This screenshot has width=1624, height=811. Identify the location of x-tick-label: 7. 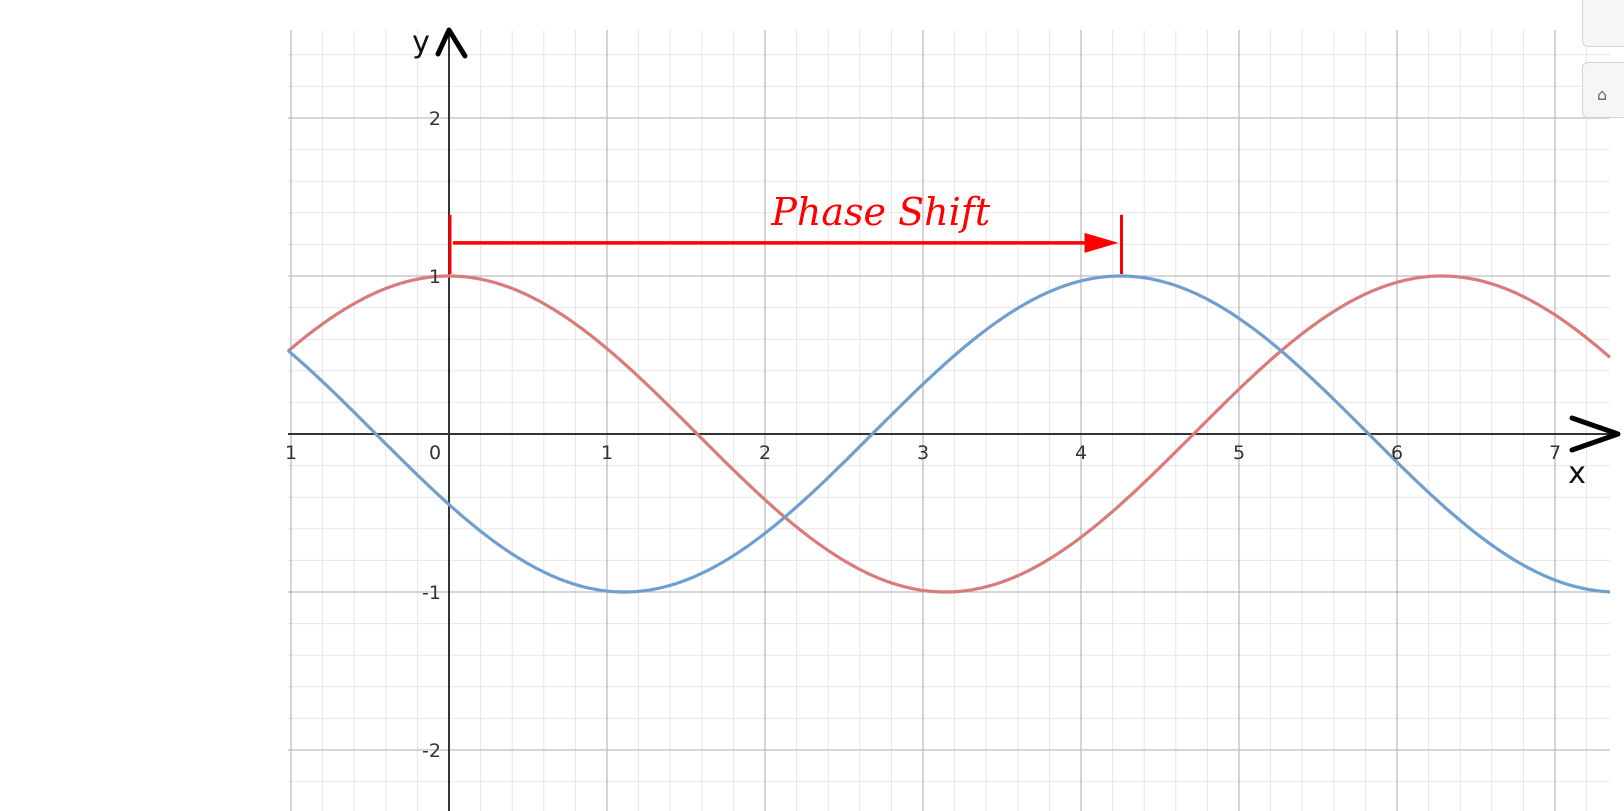
(1555, 453).